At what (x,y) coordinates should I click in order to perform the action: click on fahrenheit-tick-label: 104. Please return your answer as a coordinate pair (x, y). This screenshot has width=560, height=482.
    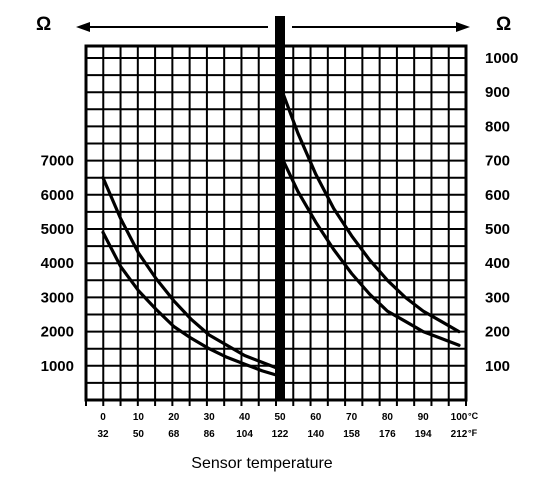
    Looking at the image, I should click on (244, 434).